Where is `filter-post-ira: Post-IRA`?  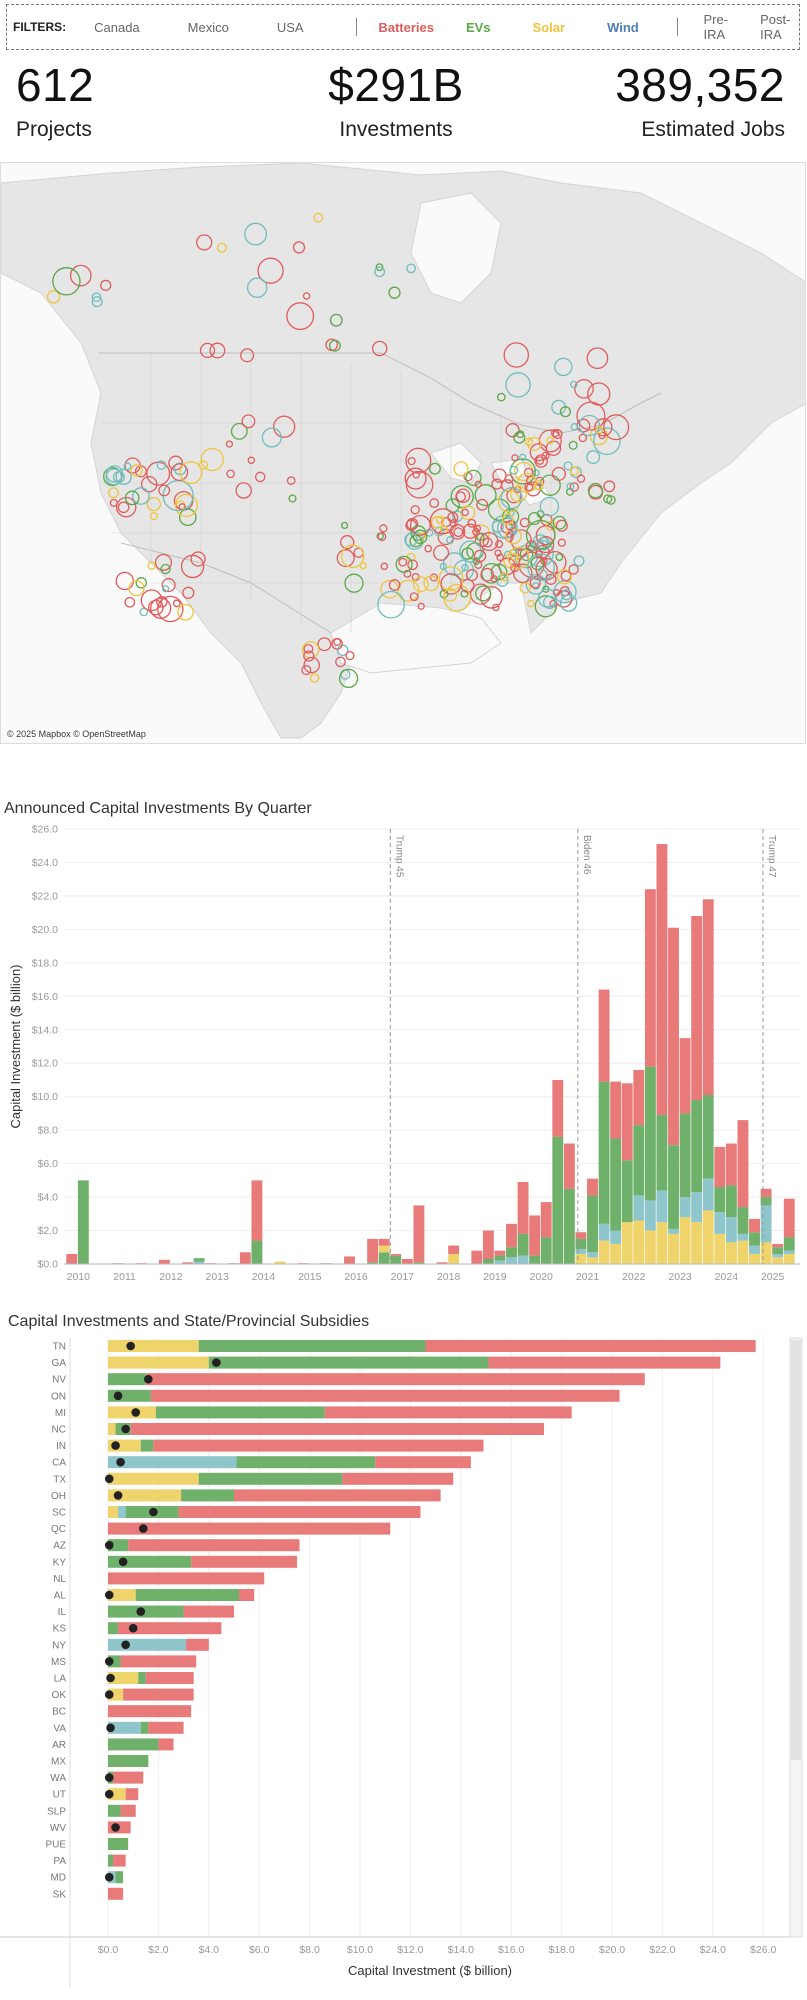
filter-post-ira: Post-IRA is located at coordinates (775, 27).